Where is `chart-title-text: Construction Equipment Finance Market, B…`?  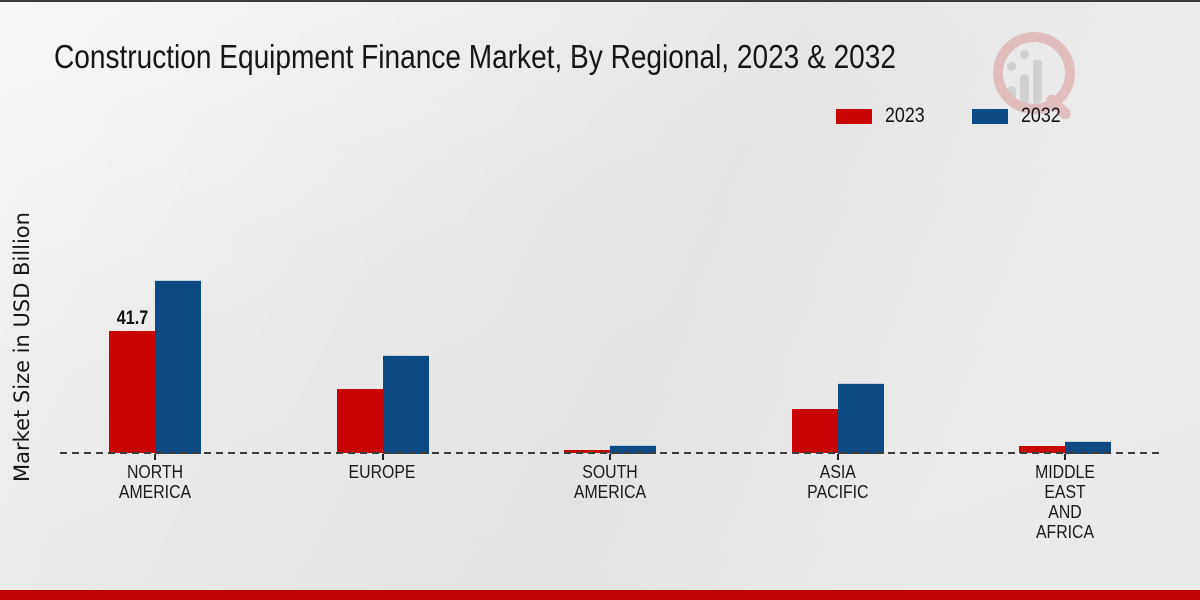 chart-title-text: Construction Equipment Finance Market, B… is located at coordinates (475, 56).